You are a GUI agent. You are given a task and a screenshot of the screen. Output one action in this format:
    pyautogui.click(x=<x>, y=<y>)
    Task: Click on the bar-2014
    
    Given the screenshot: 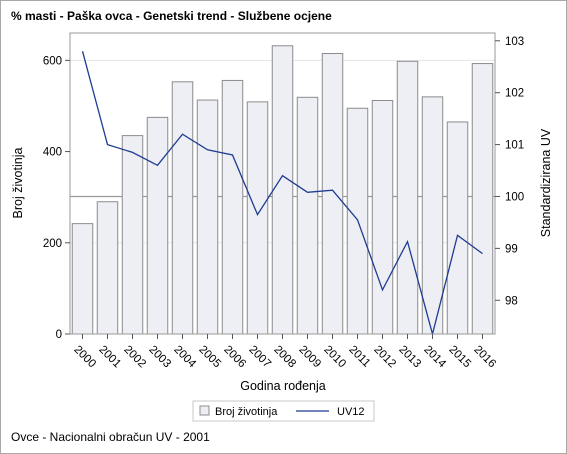 What is the action you would take?
    pyautogui.click(x=432, y=215)
    